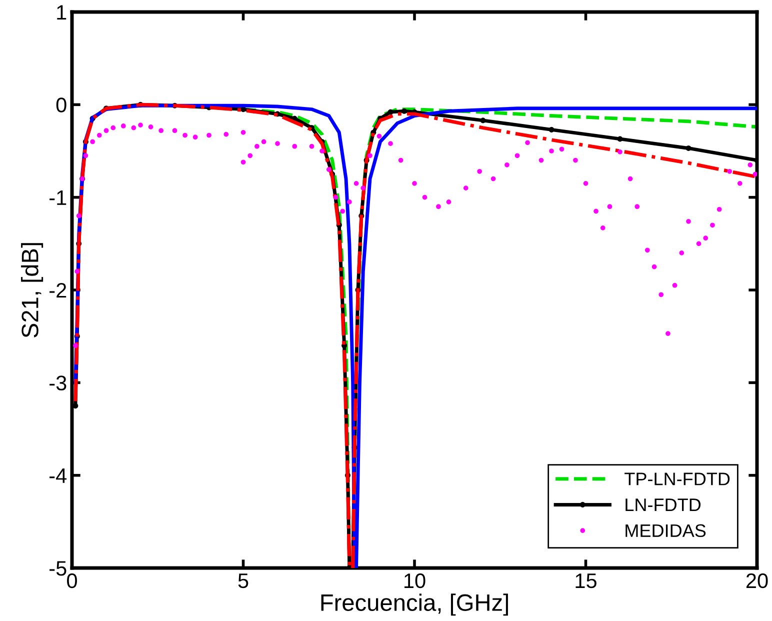  I want to click on y-tick-label: -3, so click(58, 383).